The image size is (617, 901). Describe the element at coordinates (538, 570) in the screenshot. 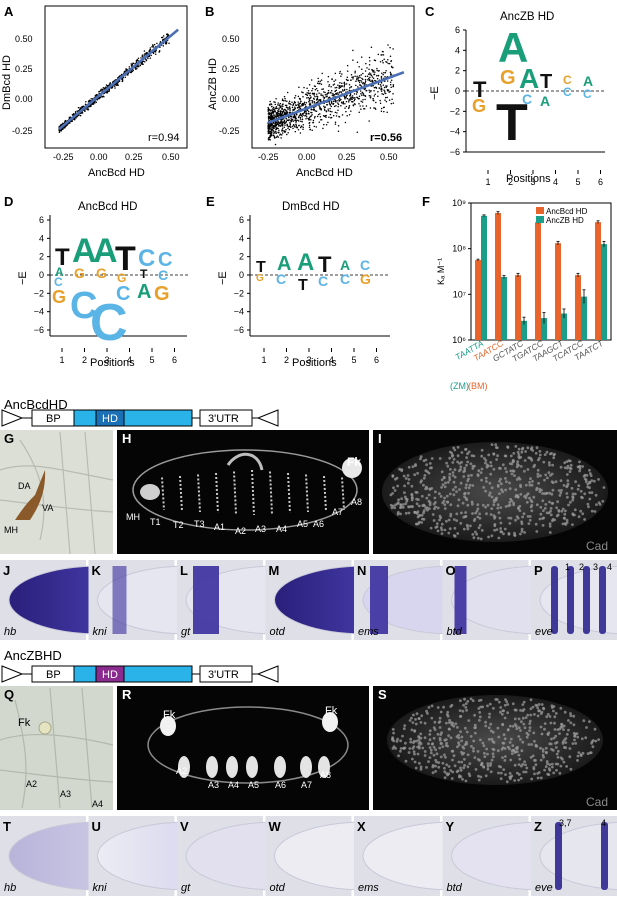

I see `panel-letter-P: P` at that location.